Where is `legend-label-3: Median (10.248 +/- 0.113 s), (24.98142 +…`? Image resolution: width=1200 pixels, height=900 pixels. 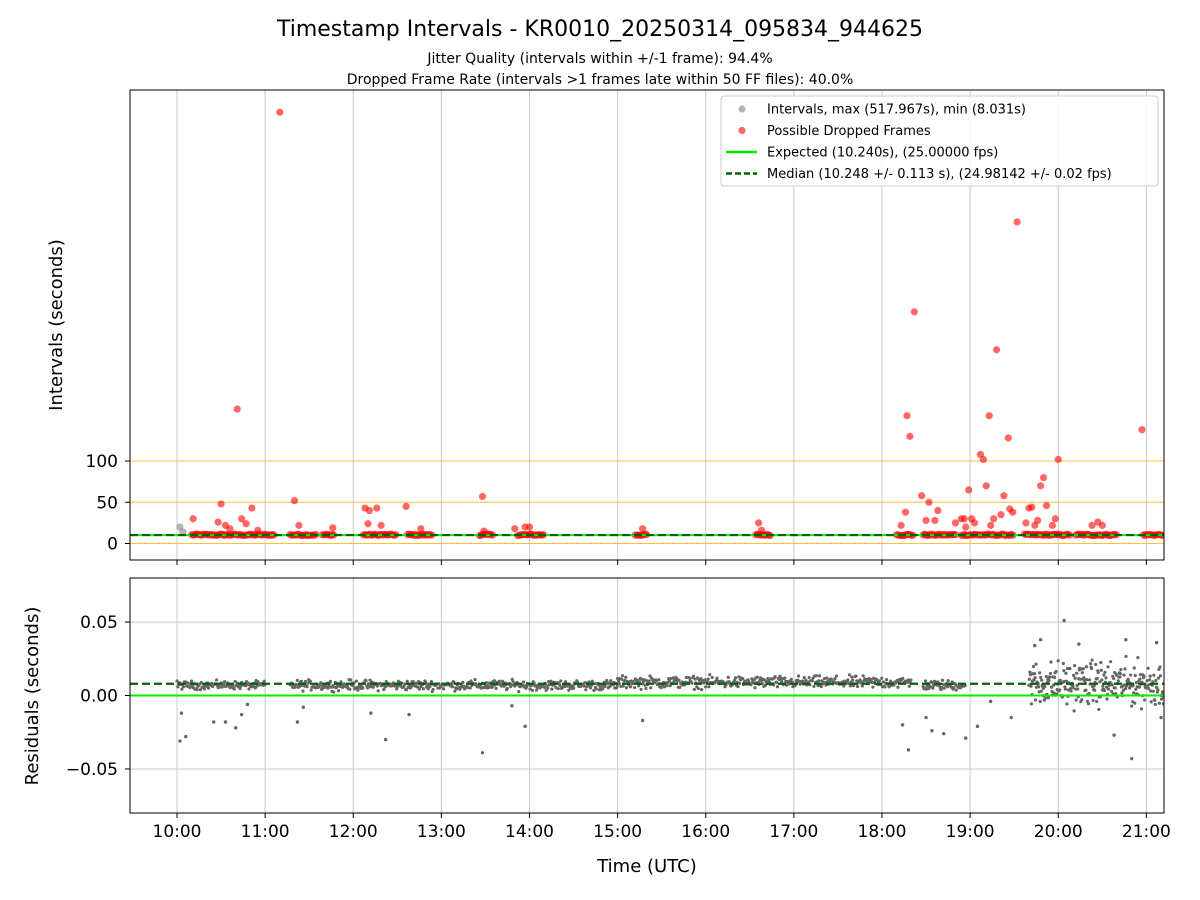 legend-label-3: Median (10.248 +/- 0.113 s), (24.98142 +… is located at coordinates (939, 174).